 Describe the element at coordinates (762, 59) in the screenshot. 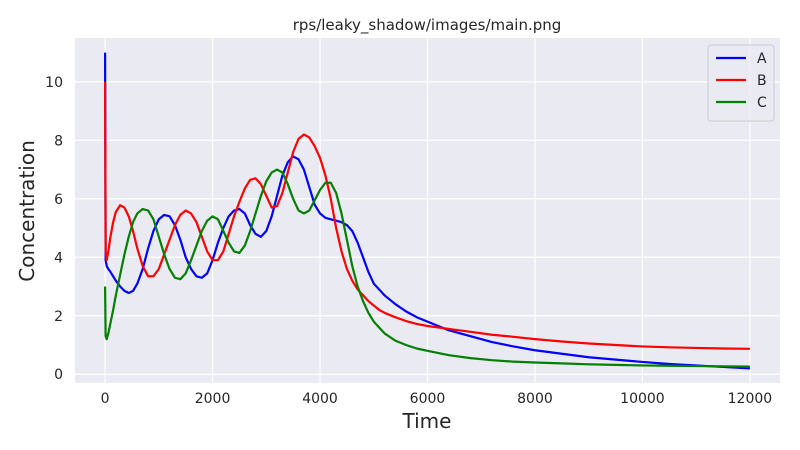

I see `legend-label-A: A` at that location.